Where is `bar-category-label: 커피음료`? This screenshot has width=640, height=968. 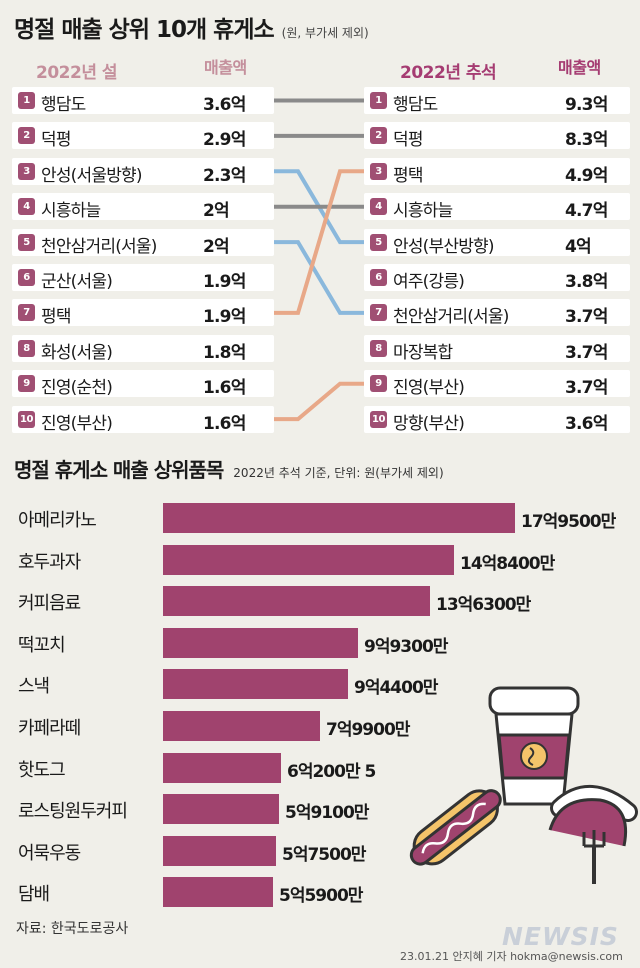
bar-category-label: 커피음료 is located at coordinates (49, 604).